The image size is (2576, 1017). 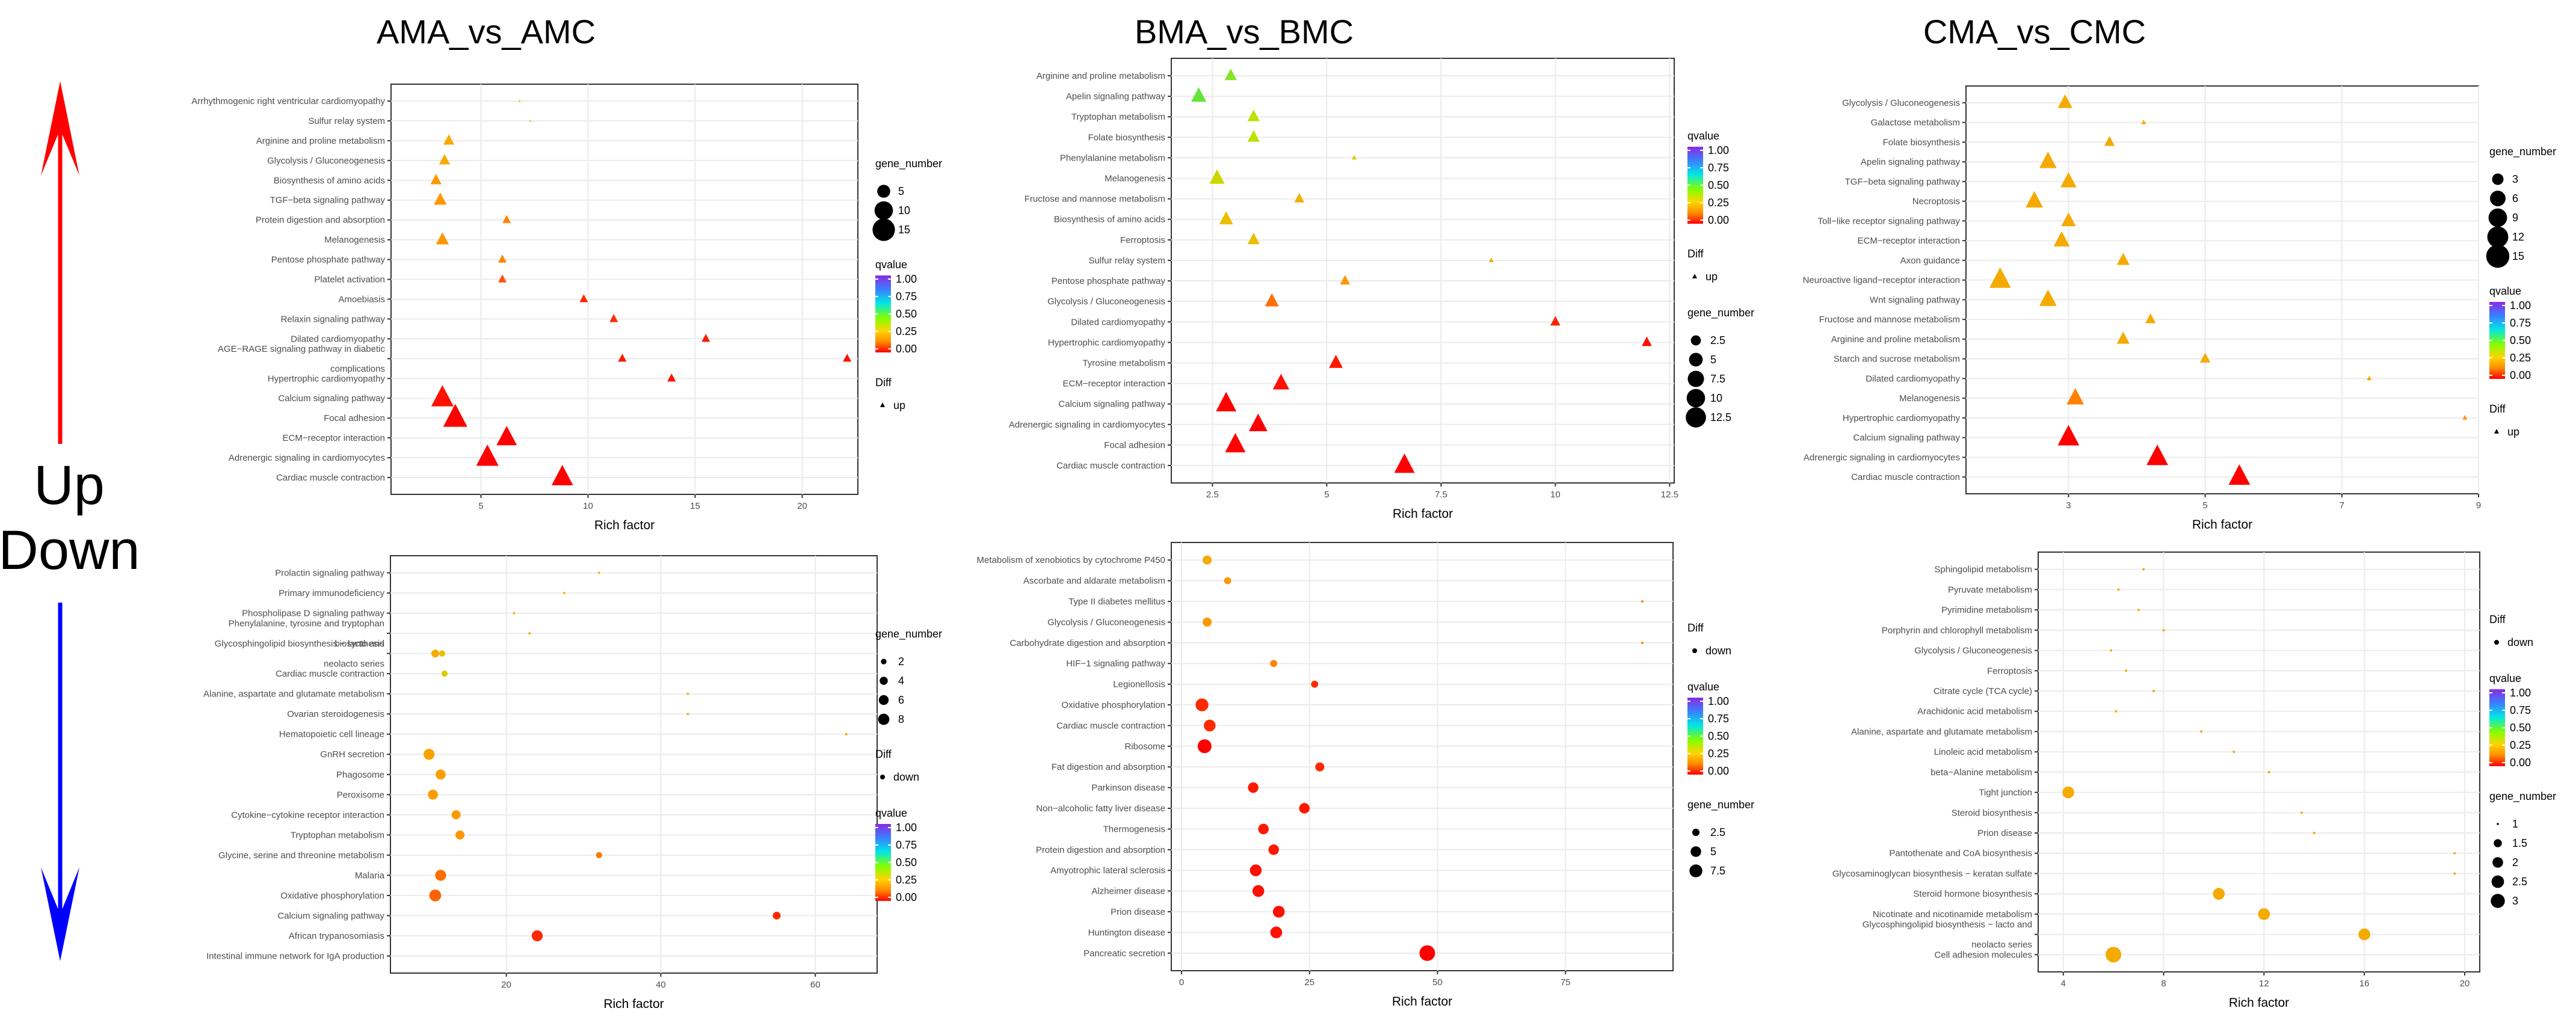 I want to click on x-tick-label: 7.5, so click(x=1441, y=495).